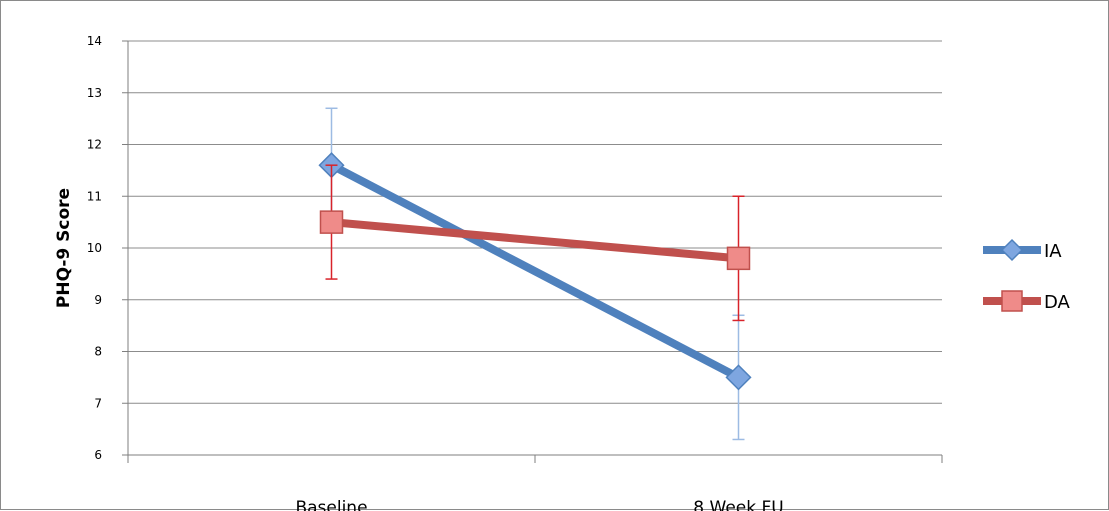 Image resolution: width=1109 pixels, height=511 pixels. Describe the element at coordinates (98, 455) in the screenshot. I see `y-tick-label: 6` at that location.